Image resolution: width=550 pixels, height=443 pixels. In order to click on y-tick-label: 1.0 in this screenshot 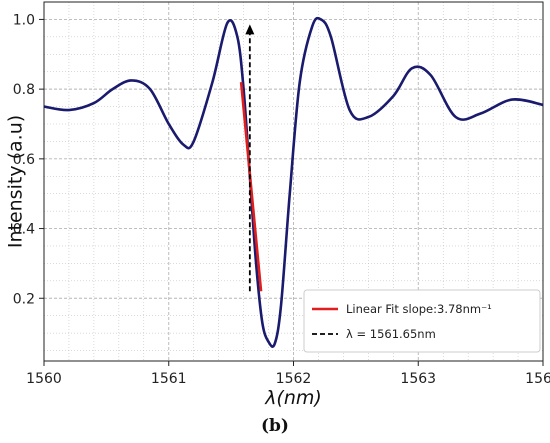, I will do `click(24, 20)`.